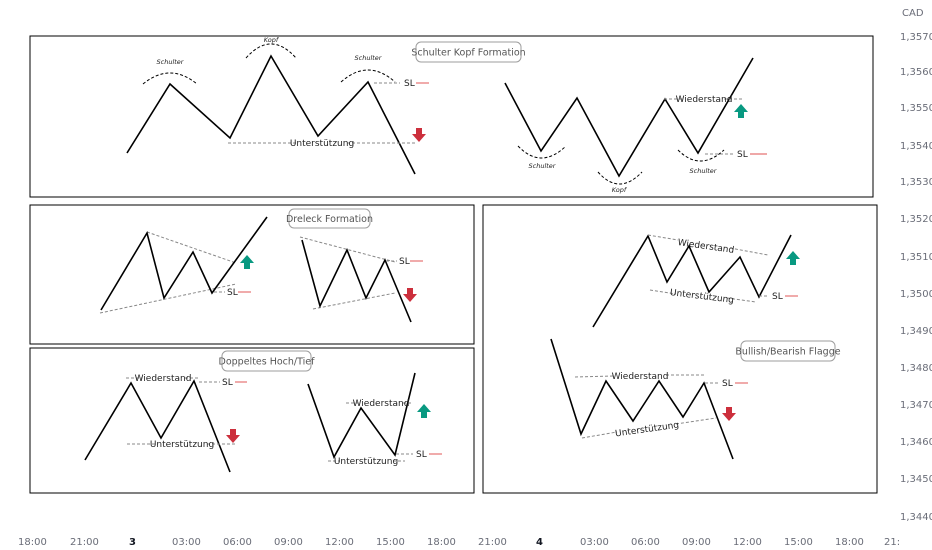  What do you see at coordinates (361, 415) in the screenshot?
I see `double-bottom-line` at bounding box center [361, 415].